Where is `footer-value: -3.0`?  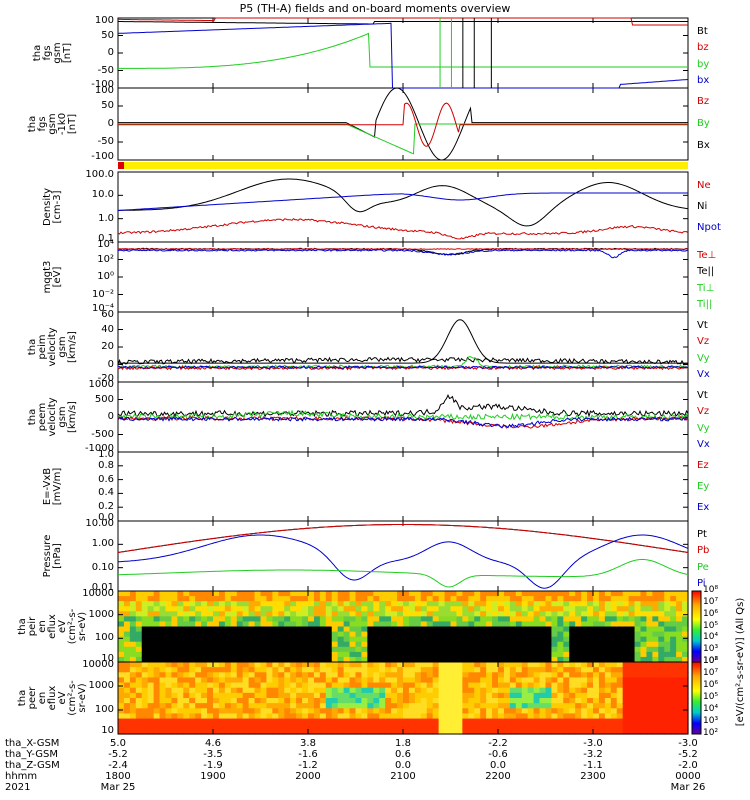
footer-value: -3.0 is located at coordinates (593, 743).